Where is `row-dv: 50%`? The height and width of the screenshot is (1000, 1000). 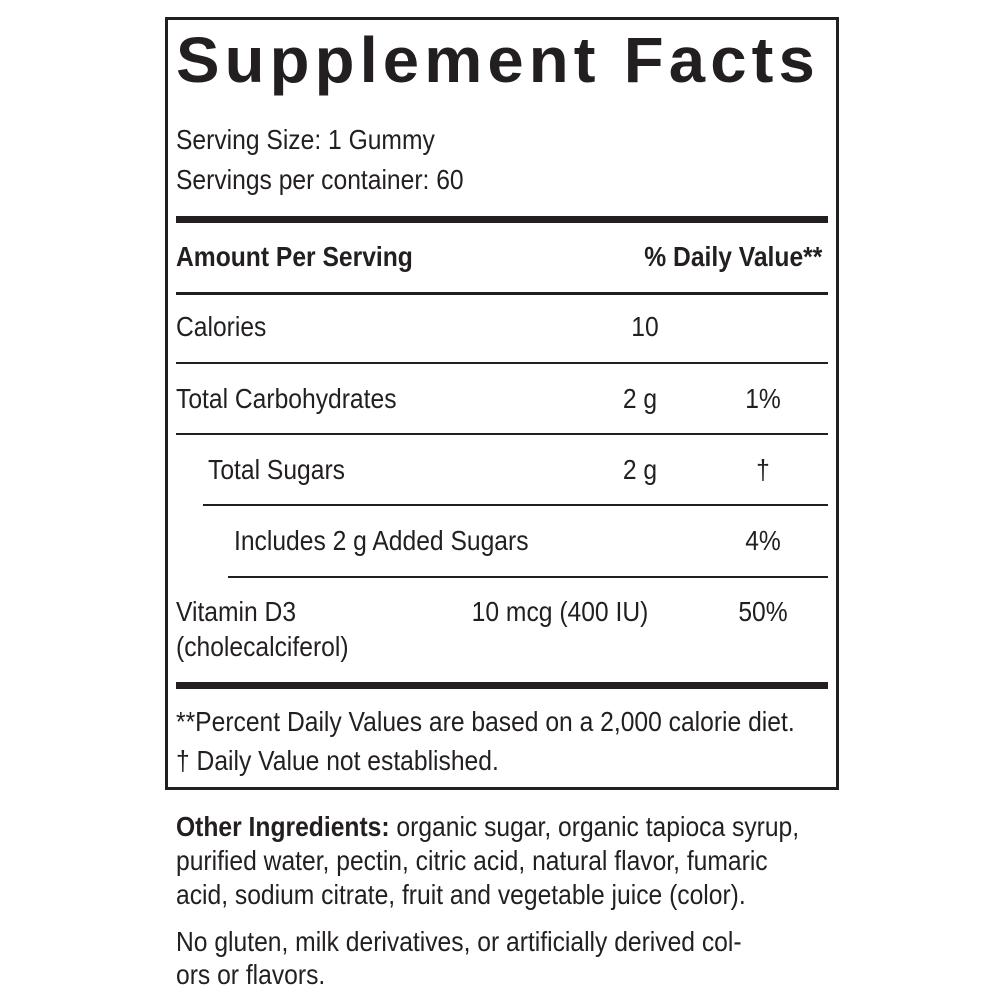 row-dv: 50% is located at coordinates (763, 611).